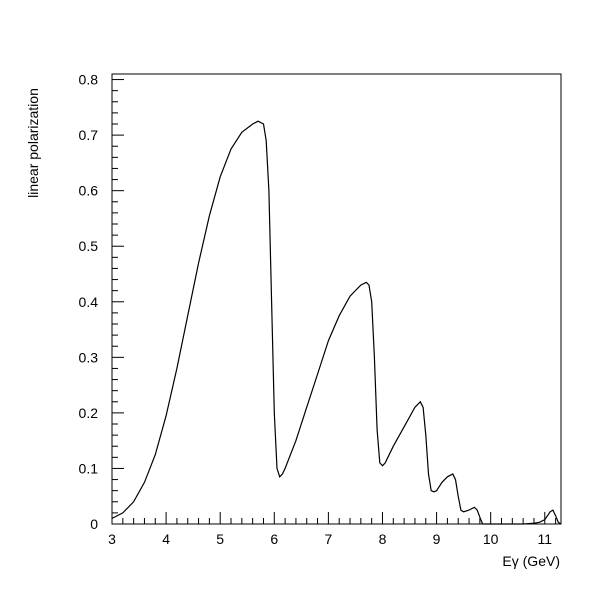 The image size is (600, 600). I want to click on y-tick-label: 0.7, so click(89, 135).